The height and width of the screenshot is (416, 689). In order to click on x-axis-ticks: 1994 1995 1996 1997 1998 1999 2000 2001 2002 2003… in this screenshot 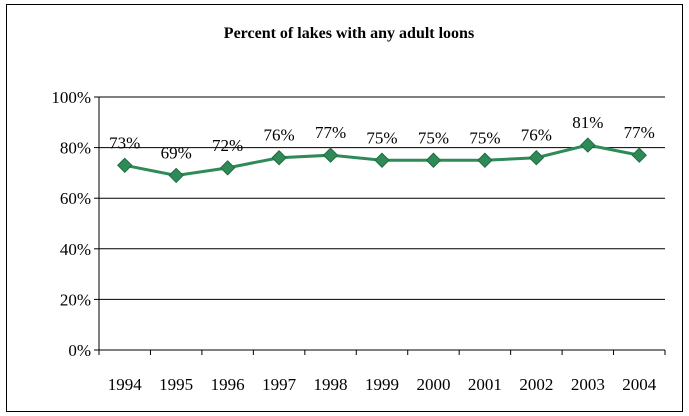, I will do `click(382, 372)`.